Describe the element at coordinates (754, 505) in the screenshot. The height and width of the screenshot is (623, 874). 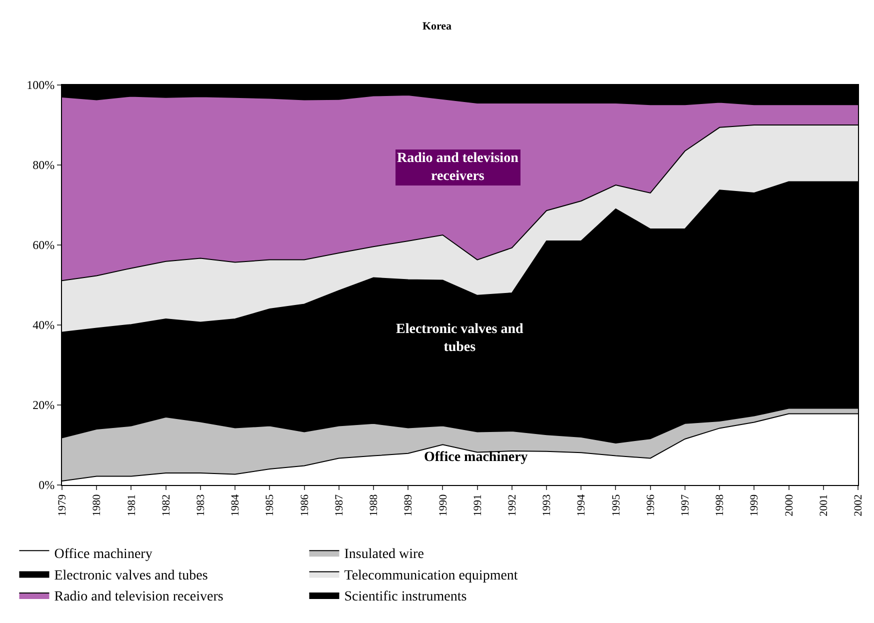
I see `x-tick-label: 1999` at that location.